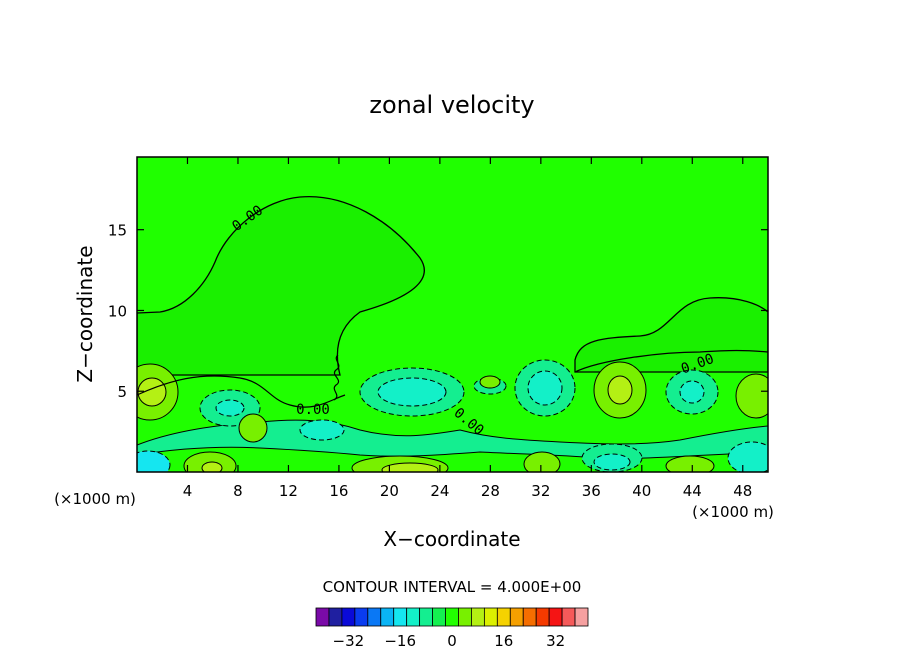  What do you see at coordinates (451, 539) in the screenshot?
I see `x-axis-label: X−coordinate` at bounding box center [451, 539].